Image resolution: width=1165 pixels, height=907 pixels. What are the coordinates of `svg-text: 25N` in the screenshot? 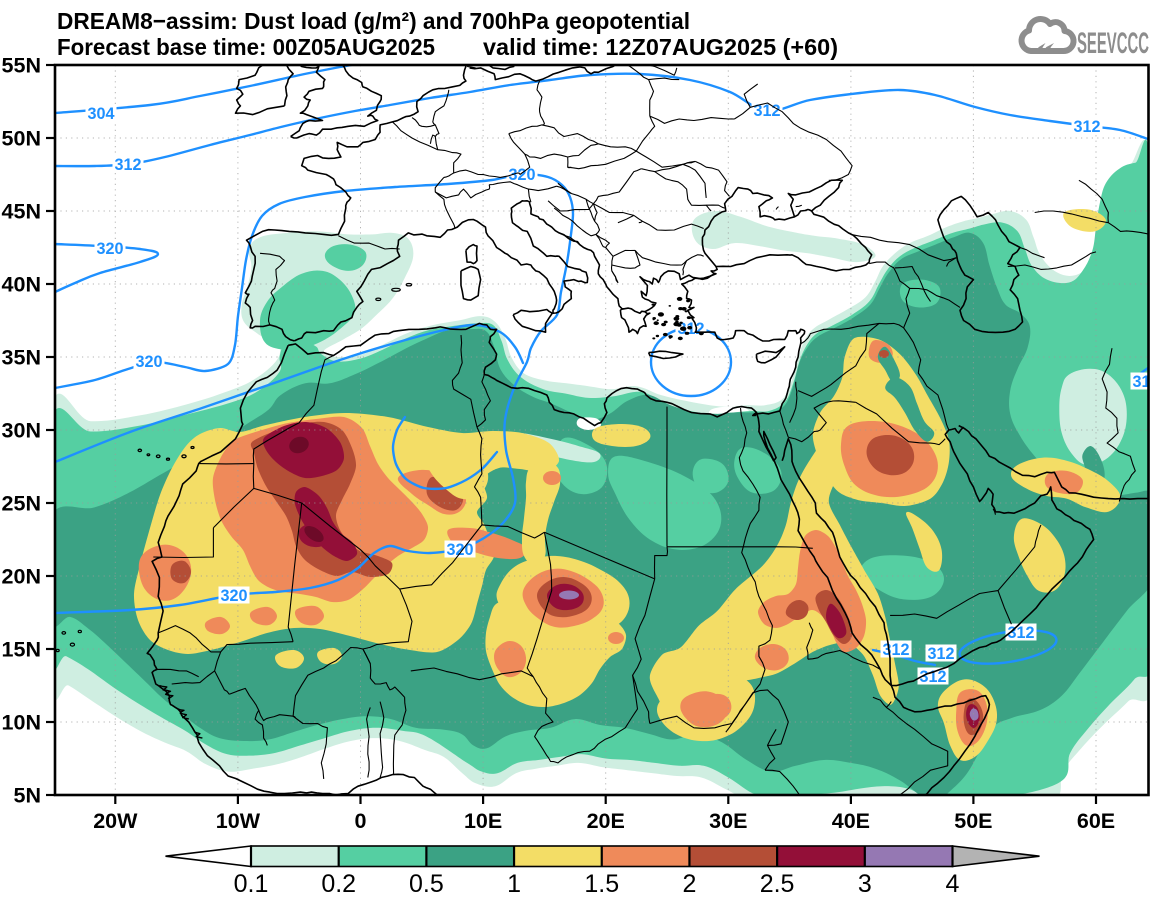 It's located at (21, 504).